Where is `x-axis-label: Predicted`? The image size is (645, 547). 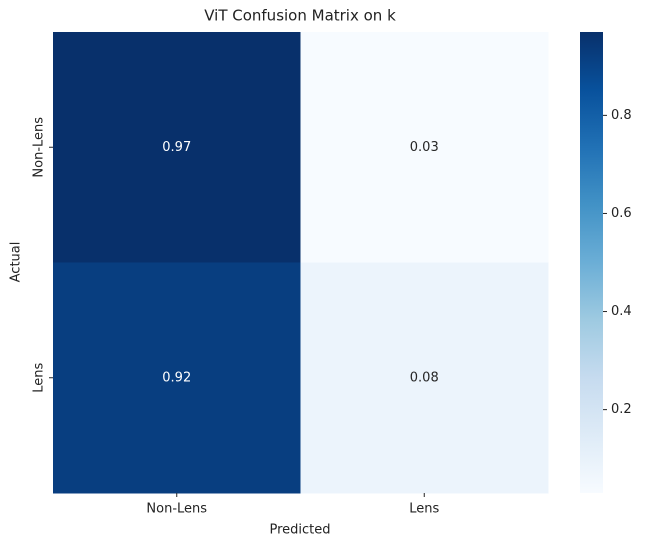
x-axis-label: Predicted is located at coordinates (299, 530).